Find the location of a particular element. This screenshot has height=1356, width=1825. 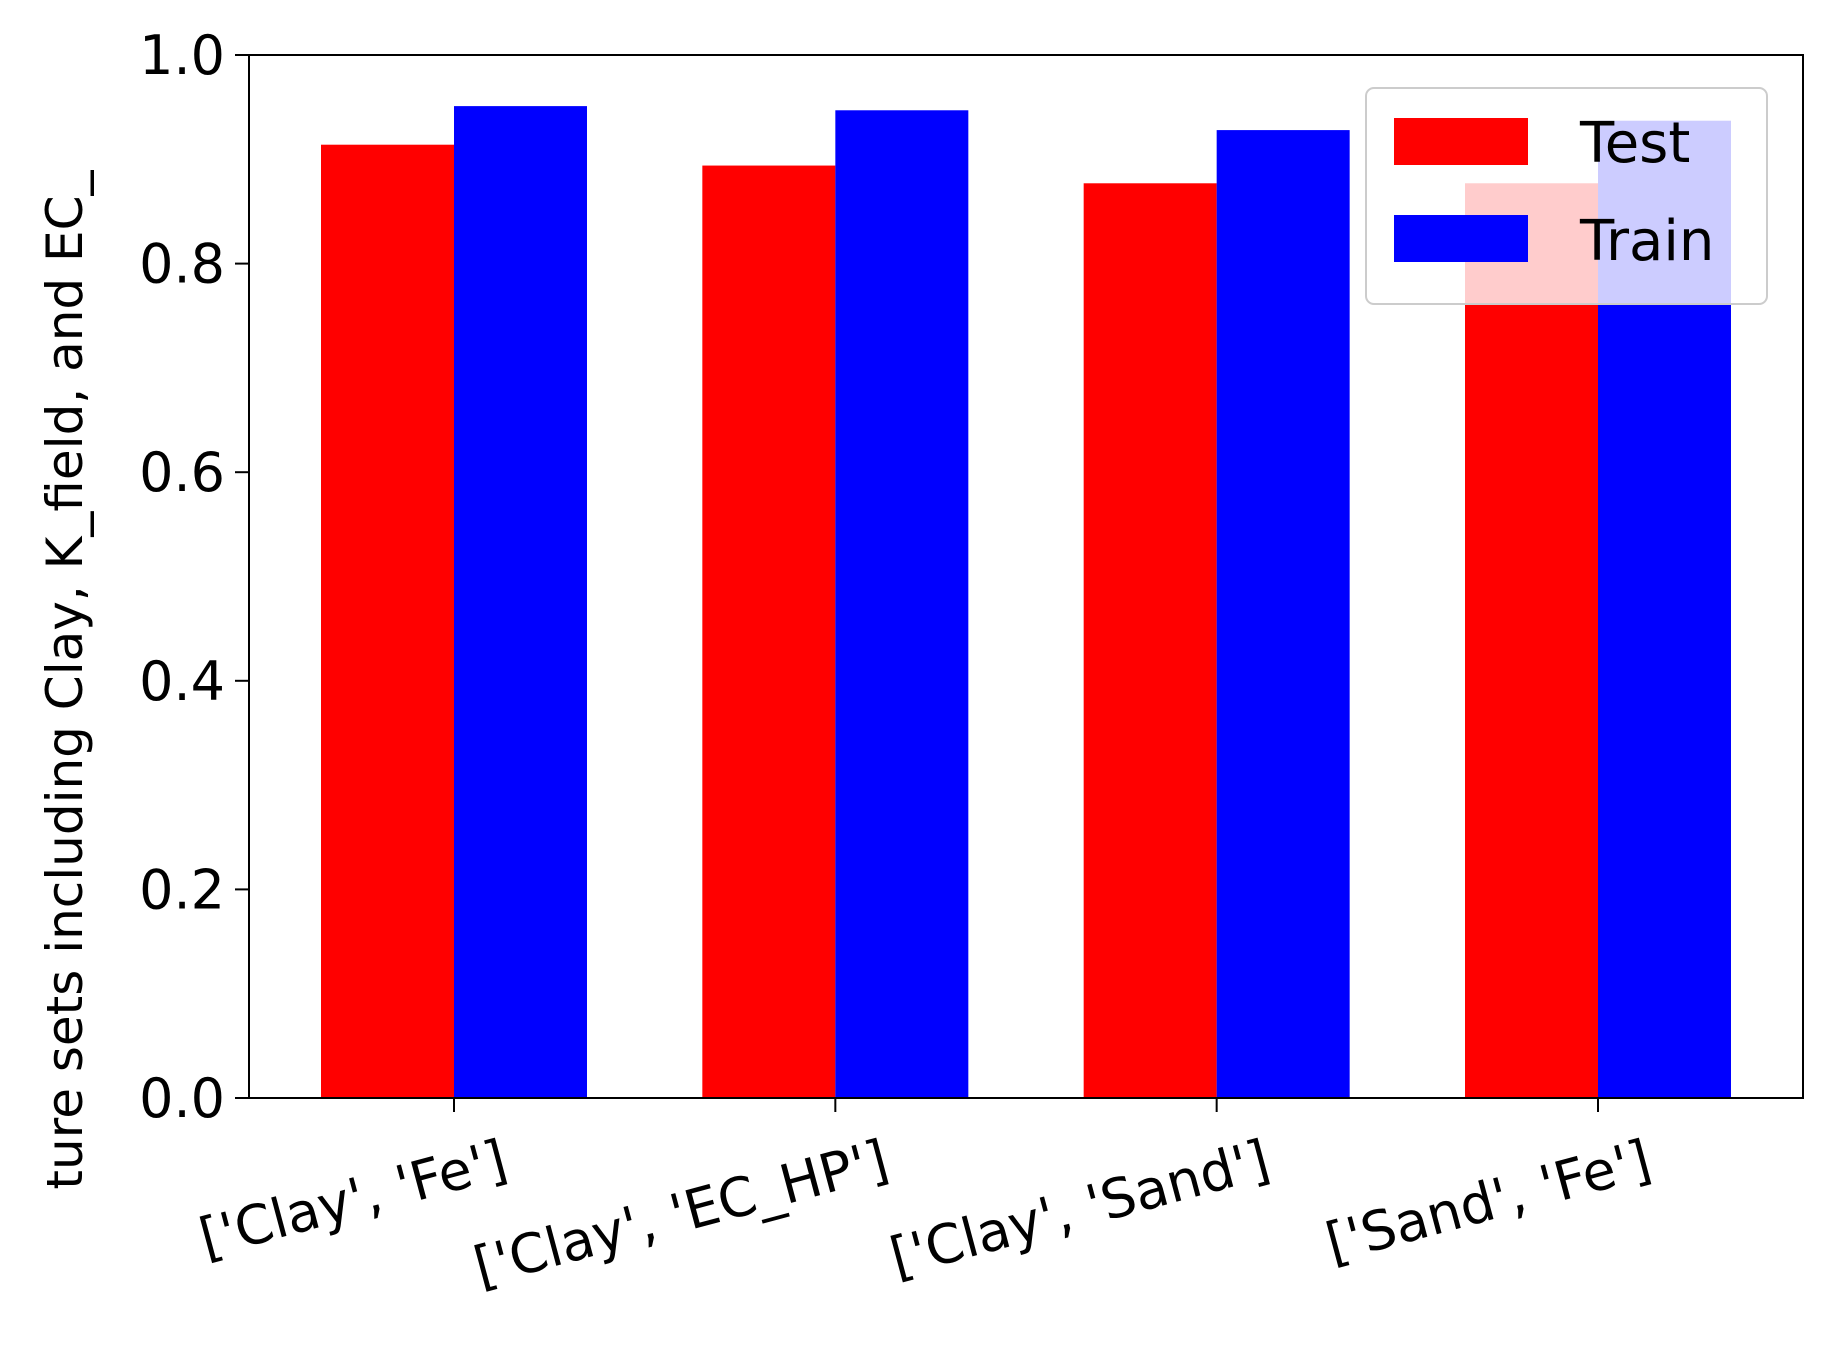

x-tick-label-0: ['Clay', 'Fe'] is located at coordinates (353, 1199).